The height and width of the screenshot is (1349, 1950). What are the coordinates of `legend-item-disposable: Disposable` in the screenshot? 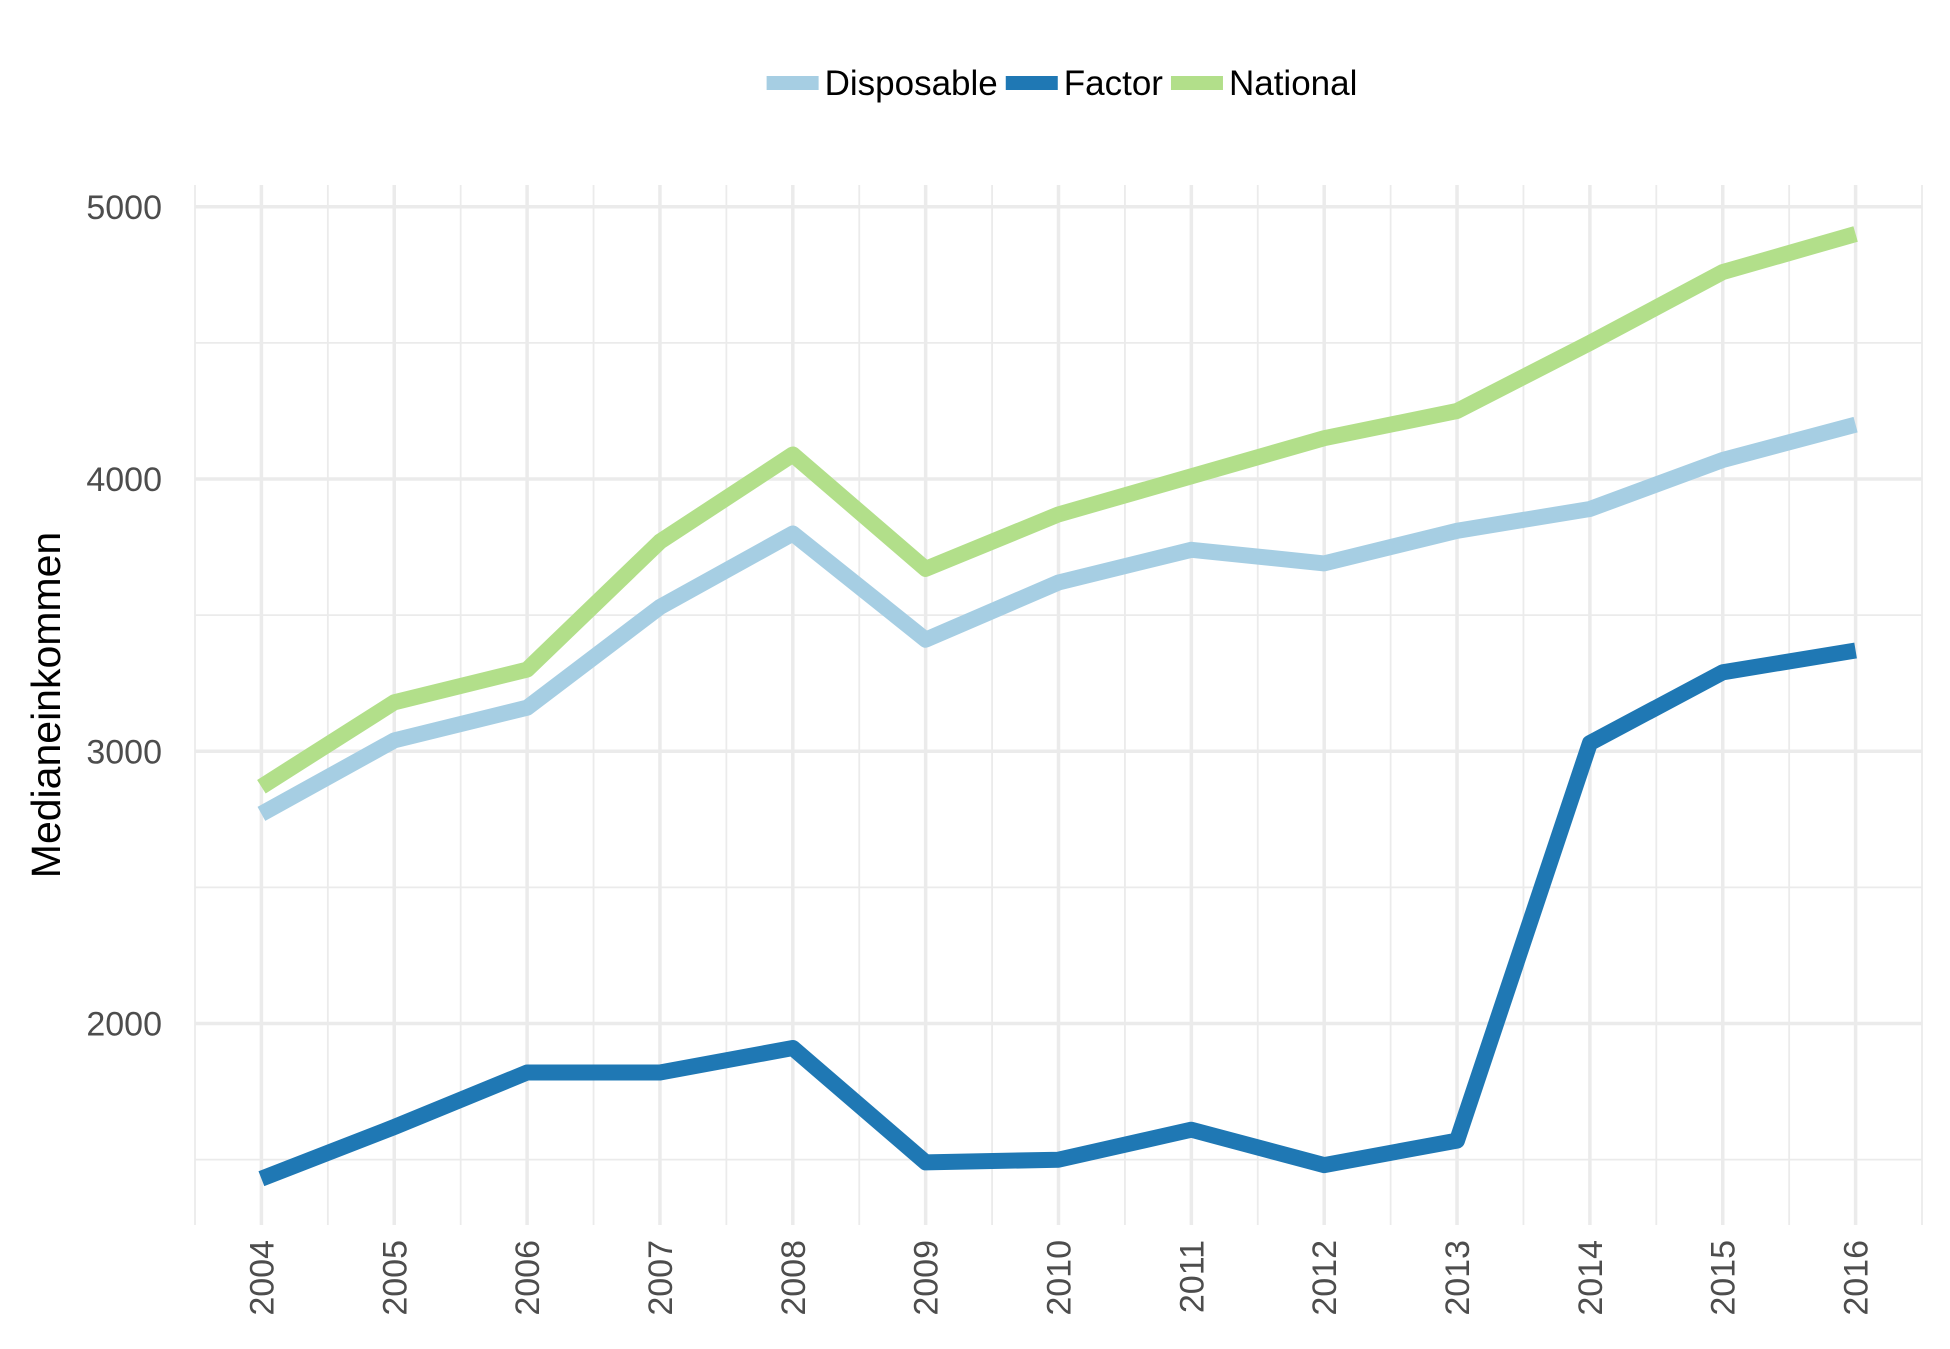 It's located at (882, 83).